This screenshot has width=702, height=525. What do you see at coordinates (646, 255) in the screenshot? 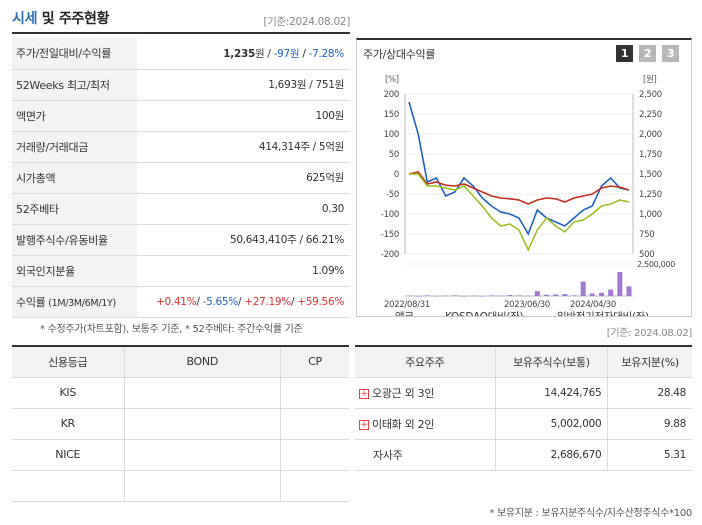
I see `right-tick-label: 500` at bounding box center [646, 255].